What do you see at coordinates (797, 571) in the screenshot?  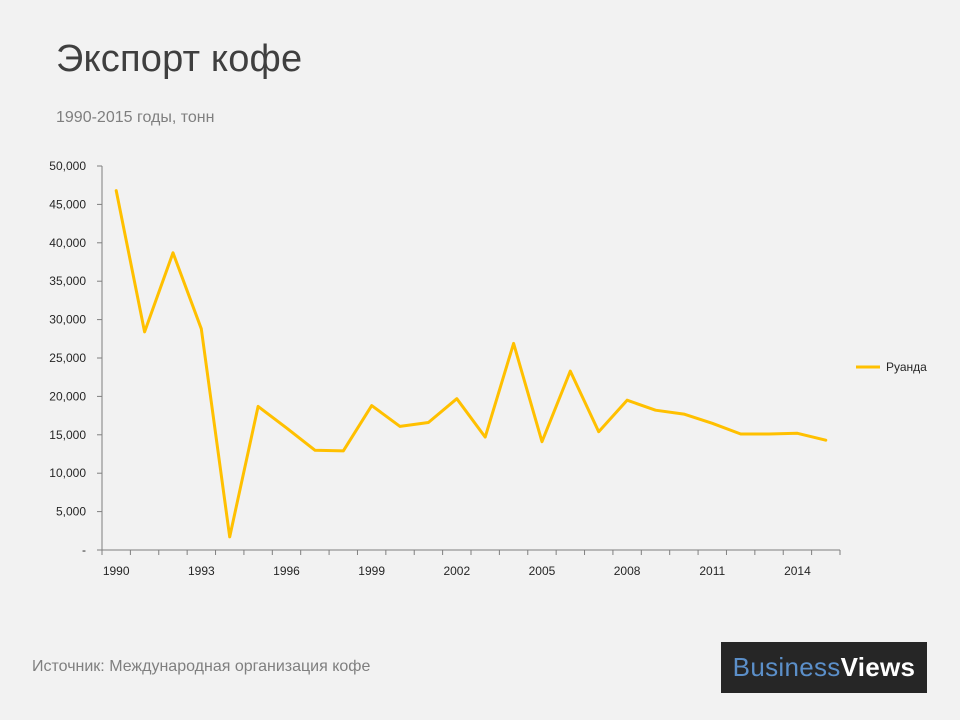 I see `x-tick-label: 2014` at bounding box center [797, 571].